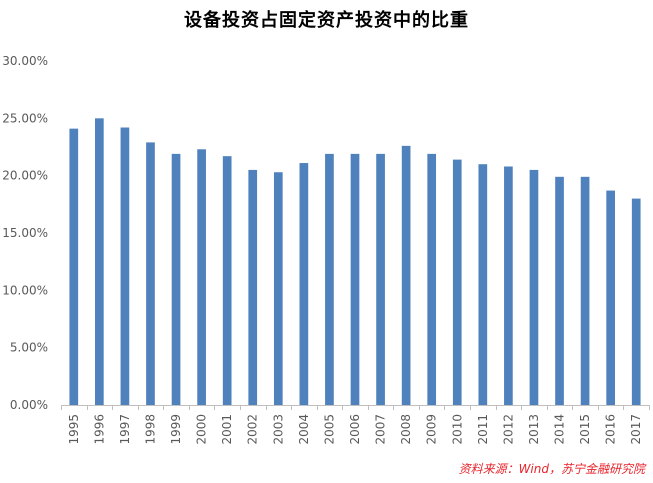 The image size is (653, 483). Describe the element at coordinates (457, 429) in the screenshot. I see `x-tick-label: 2010` at that location.